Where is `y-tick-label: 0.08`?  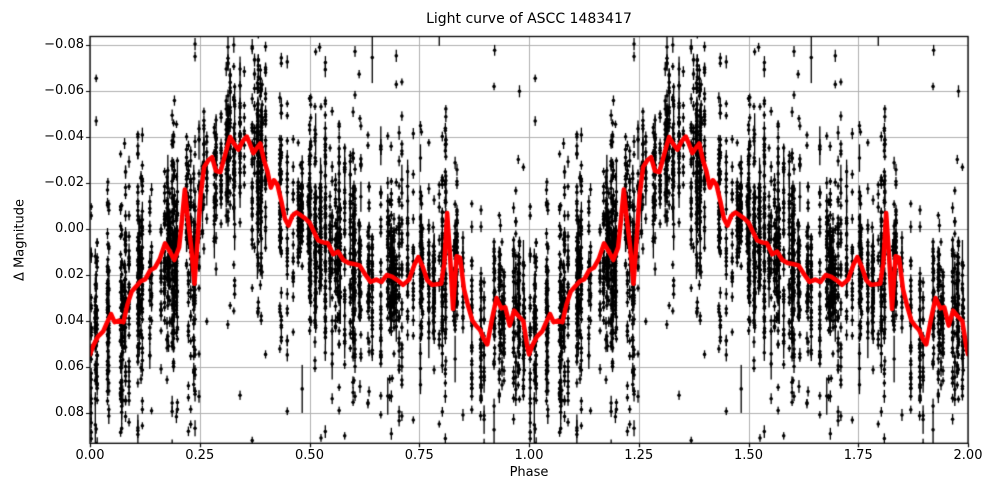
y-tick-label: 0.08 is located at coordinates (69, 412).